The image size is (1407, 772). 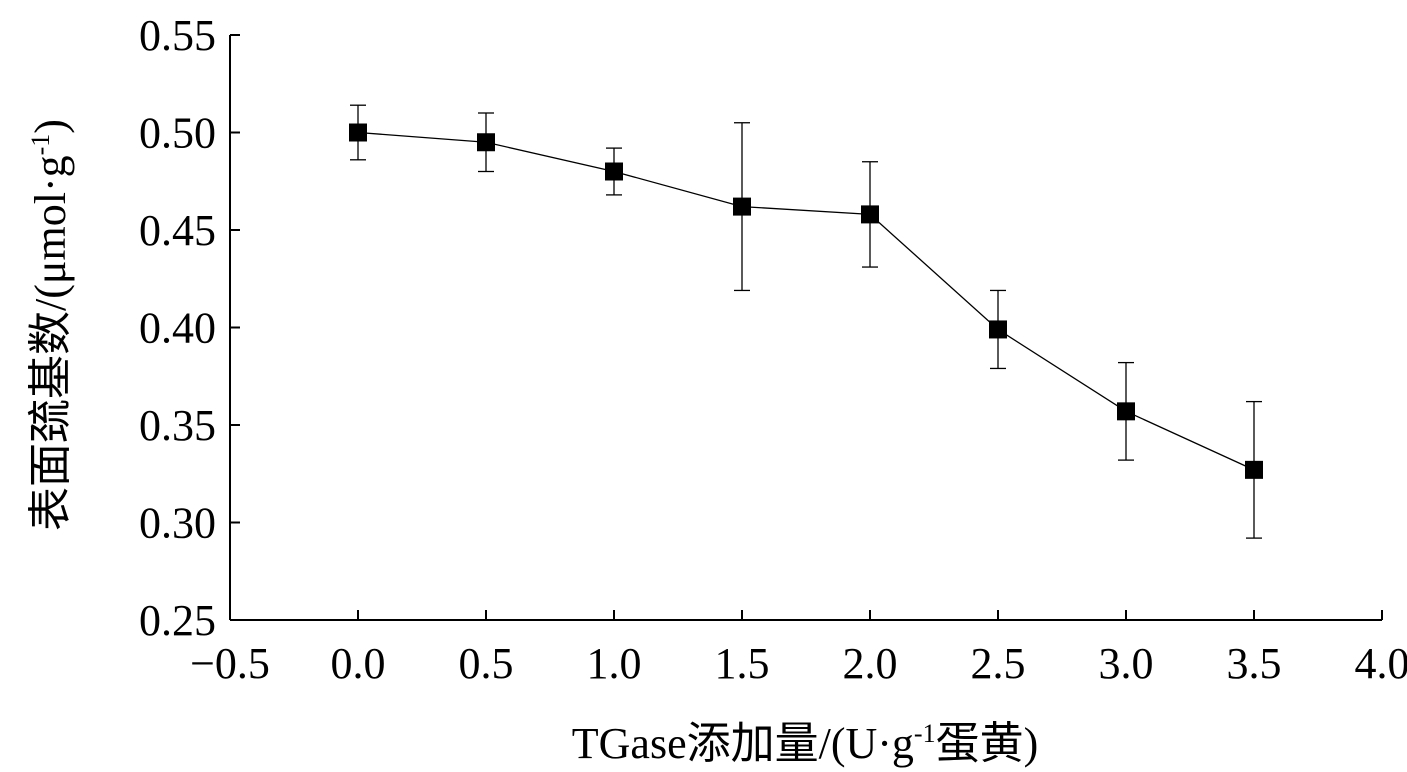 What do you see at coordinates (486, 663) in the screenshot?
I see `x-tick-label: 0.5` at bounding box center [486, 663].